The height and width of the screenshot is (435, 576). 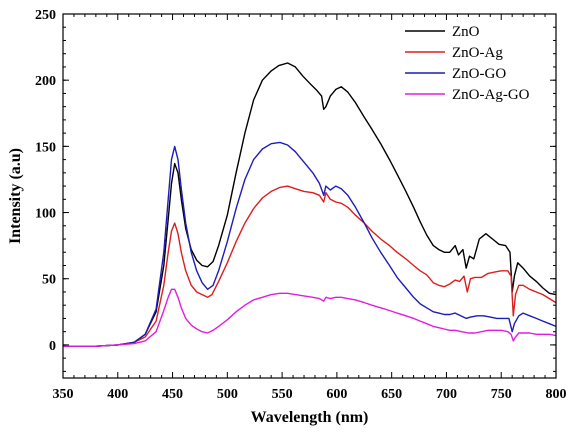 What do you see at coordinates (491, 95) in the screenshot?
I see `legend-label: ZnO-Ag-GO` at bounding box center [491, 95].